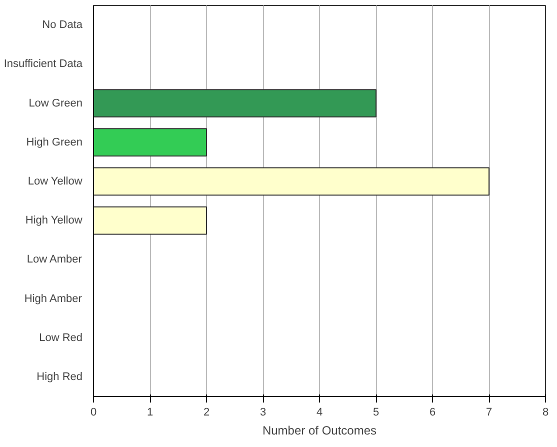  I want to click on x-tick-label: 3, so click(263, 412).